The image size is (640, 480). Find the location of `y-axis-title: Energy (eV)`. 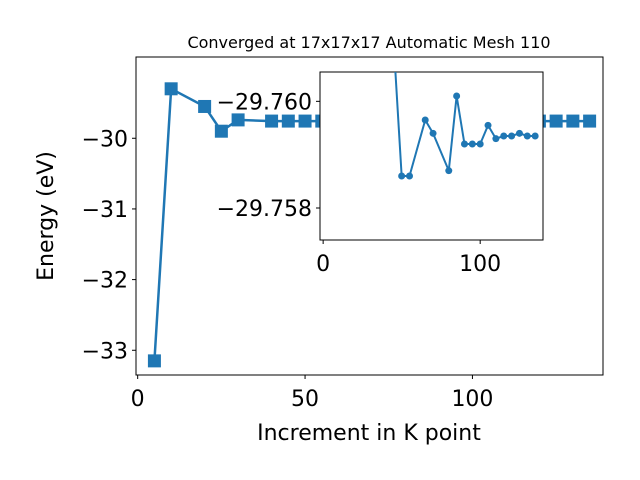

y-axis-title: Energy (eV) is located at coordinates (46, 216).